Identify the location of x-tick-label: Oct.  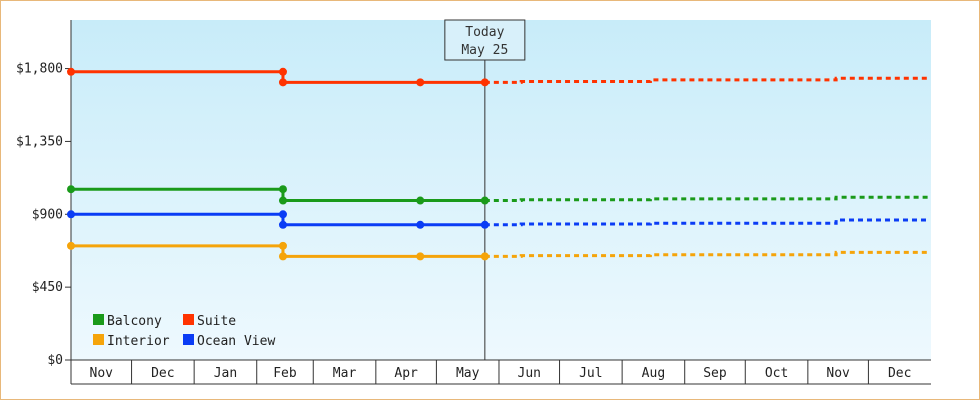
(776, 373).